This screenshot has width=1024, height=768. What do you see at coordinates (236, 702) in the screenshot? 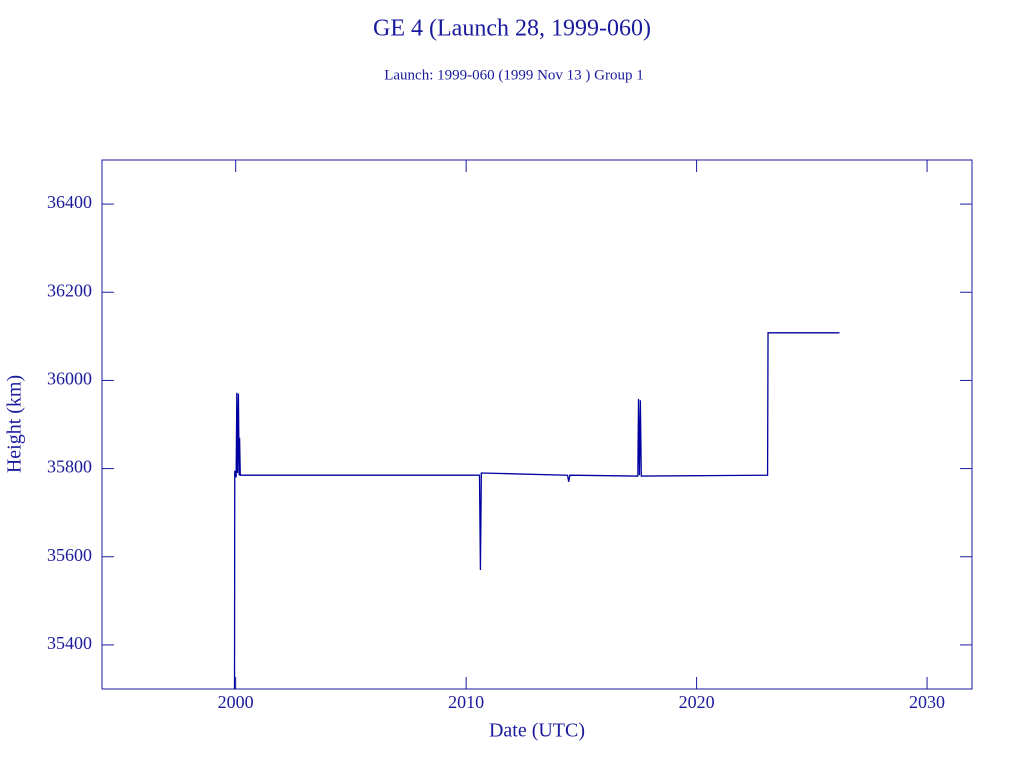
I see `x-tick-label: 2000` at bounding box center [236, 702].